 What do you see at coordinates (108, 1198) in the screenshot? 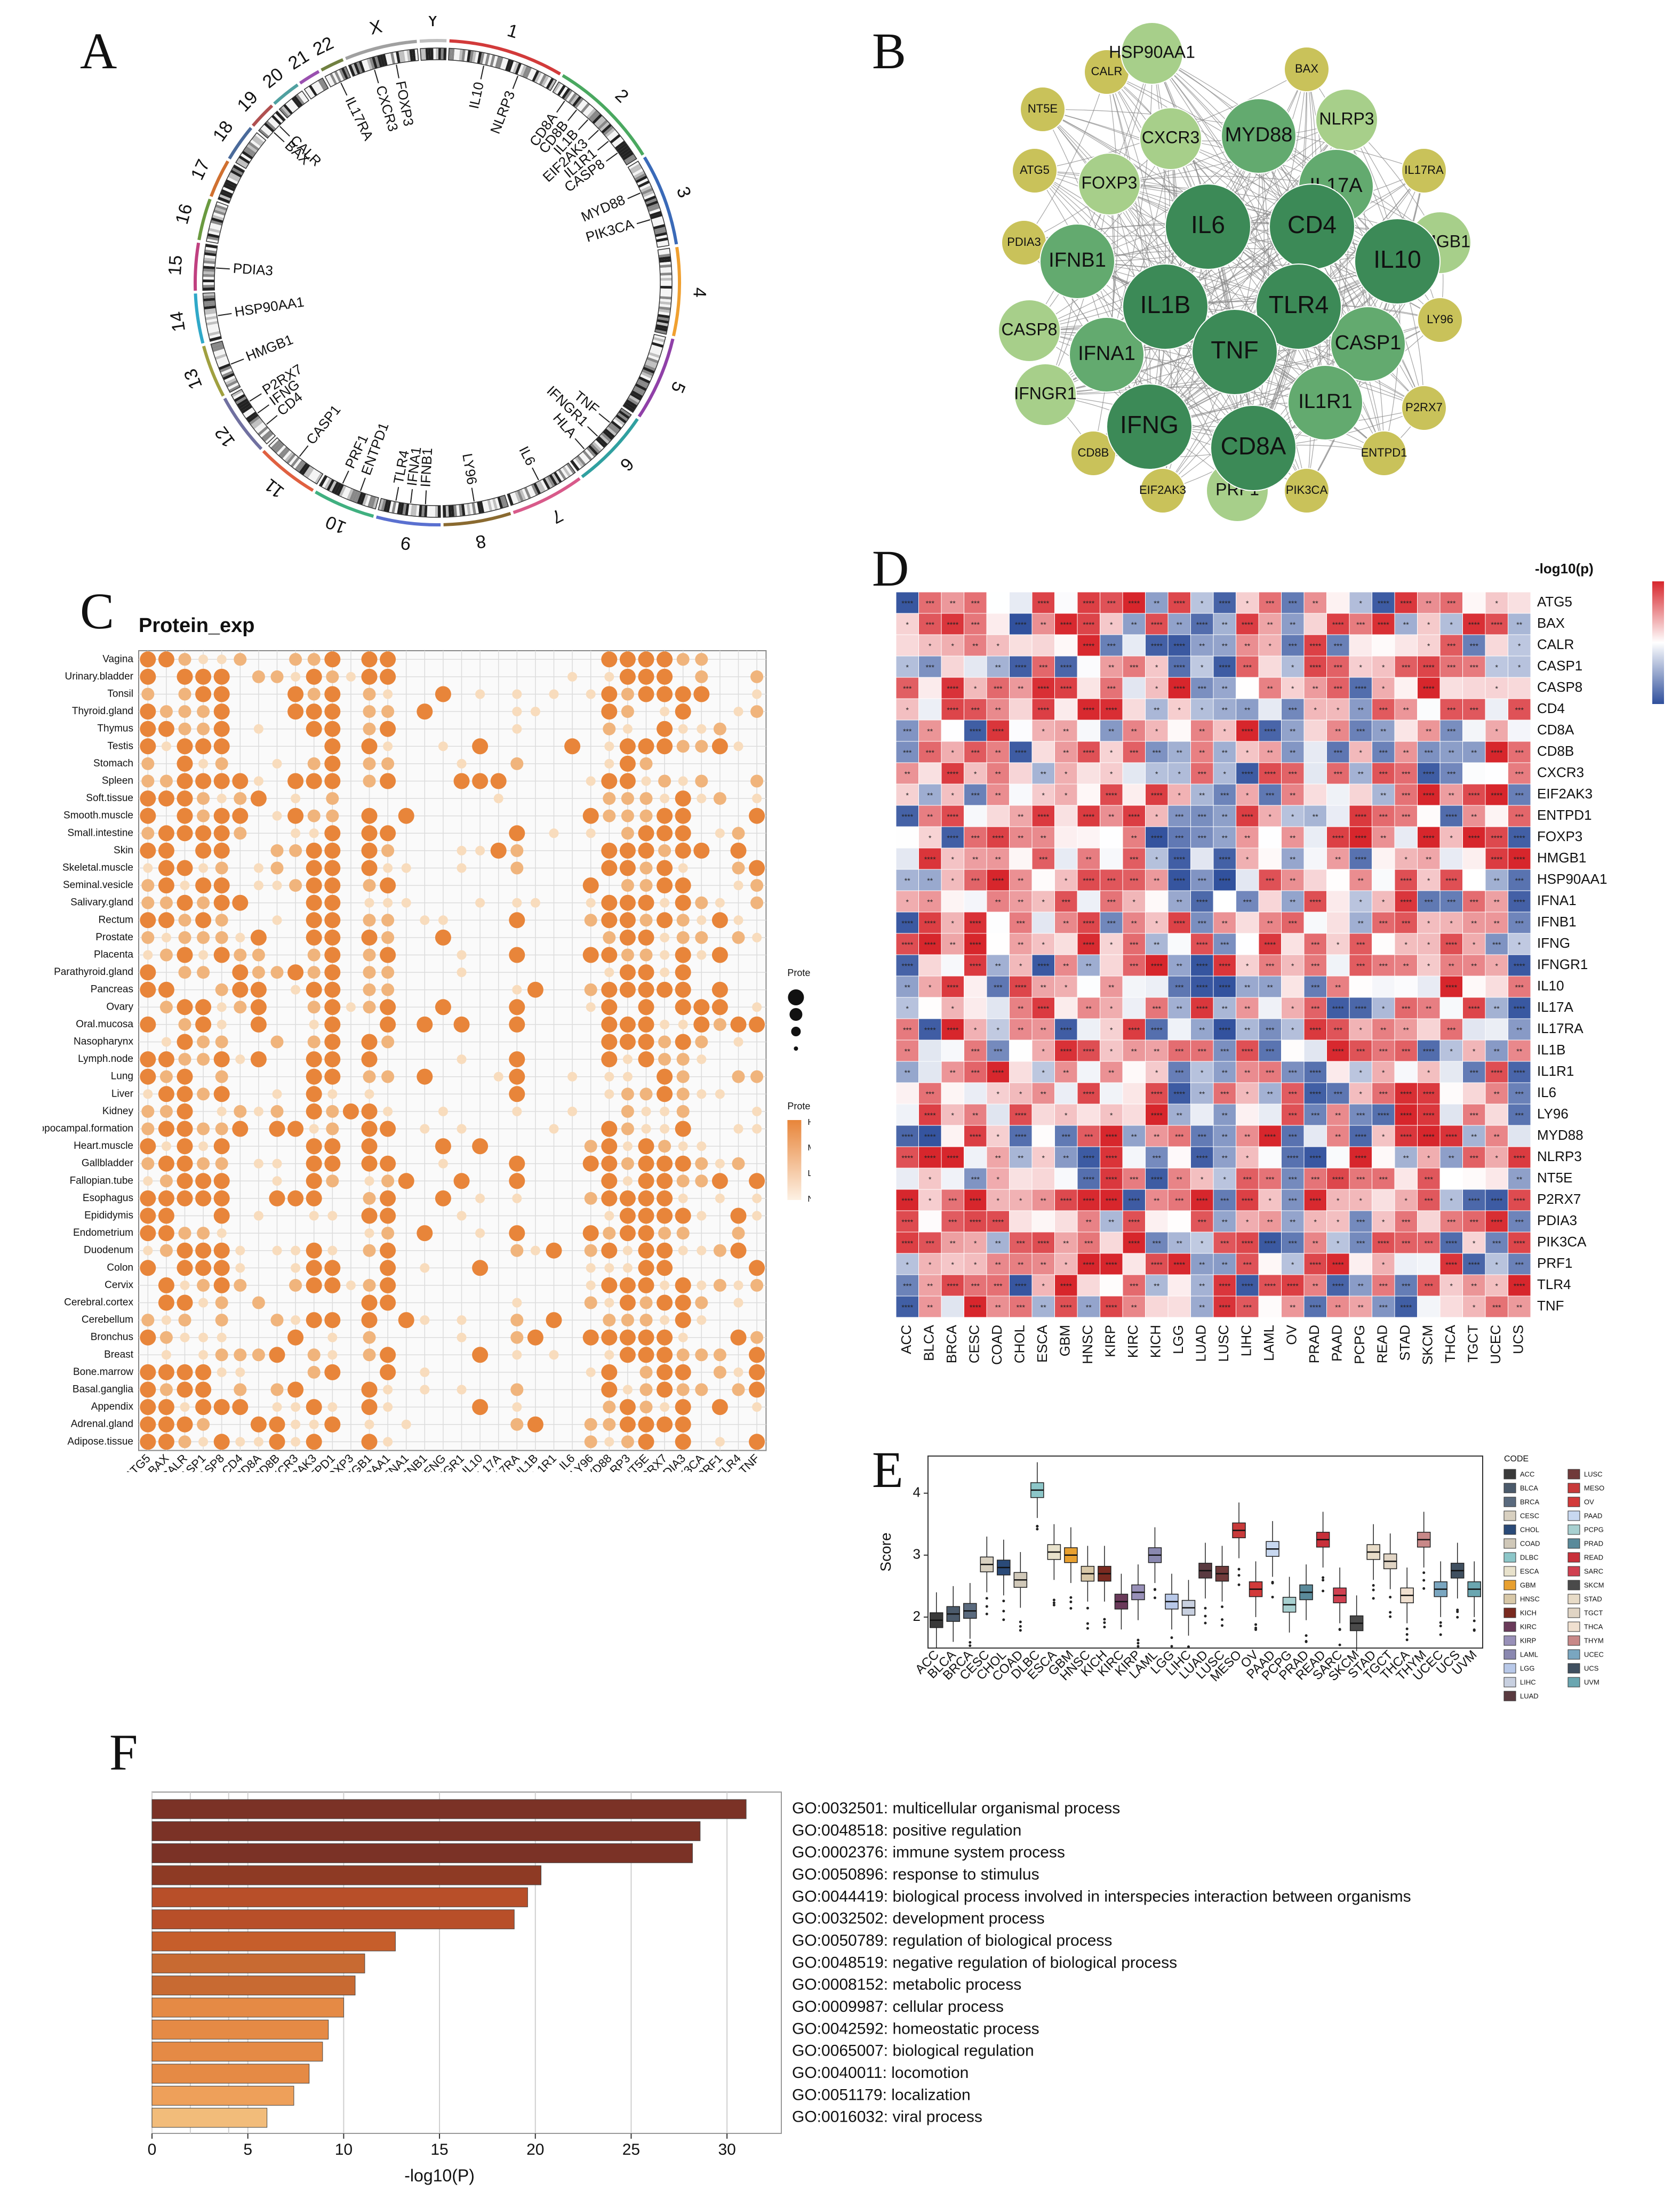
I see `tissue-tick-label: Esophagus` at bounding box center [108, 1198].